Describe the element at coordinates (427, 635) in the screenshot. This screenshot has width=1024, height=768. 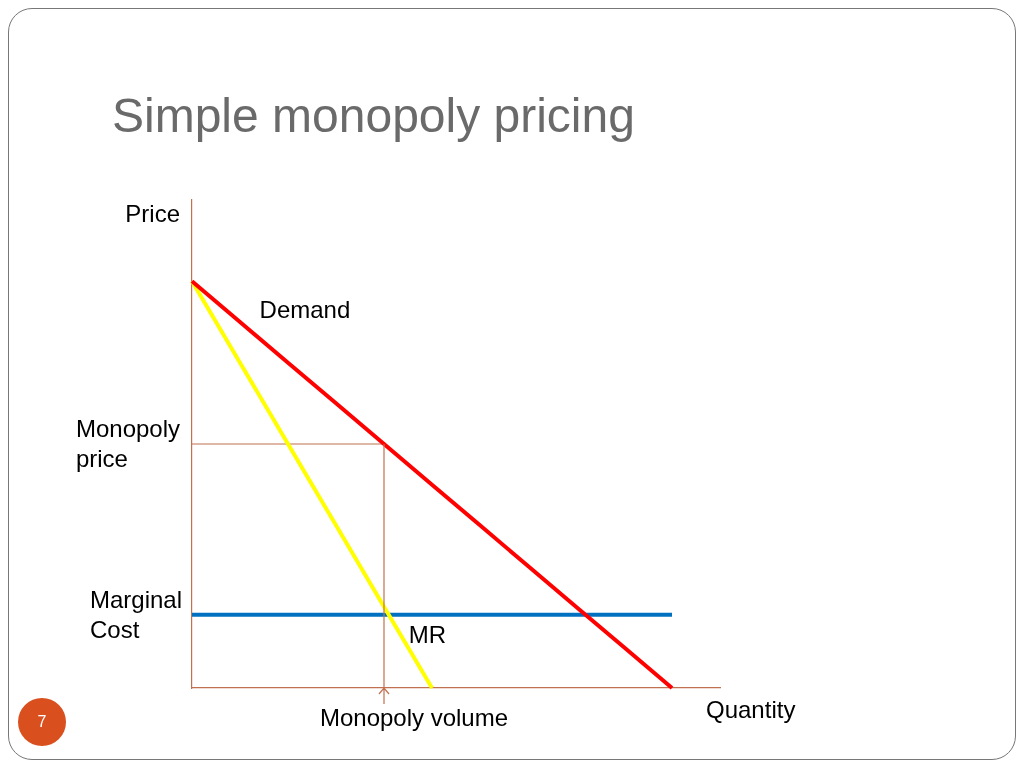
I see `series-label: MR` at that location.